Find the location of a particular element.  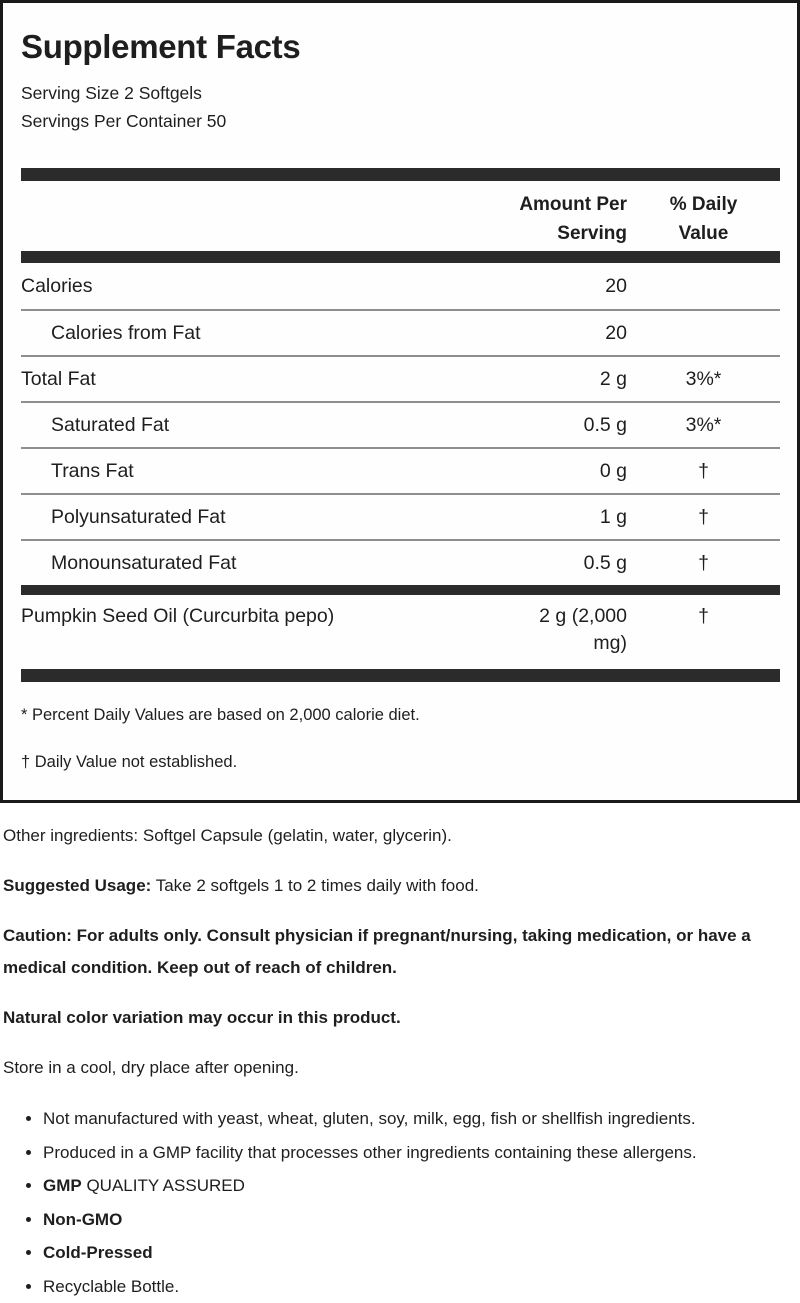

feature-list-item: GMP QUALITY ASSURED is located at coordinates (413, 1186).